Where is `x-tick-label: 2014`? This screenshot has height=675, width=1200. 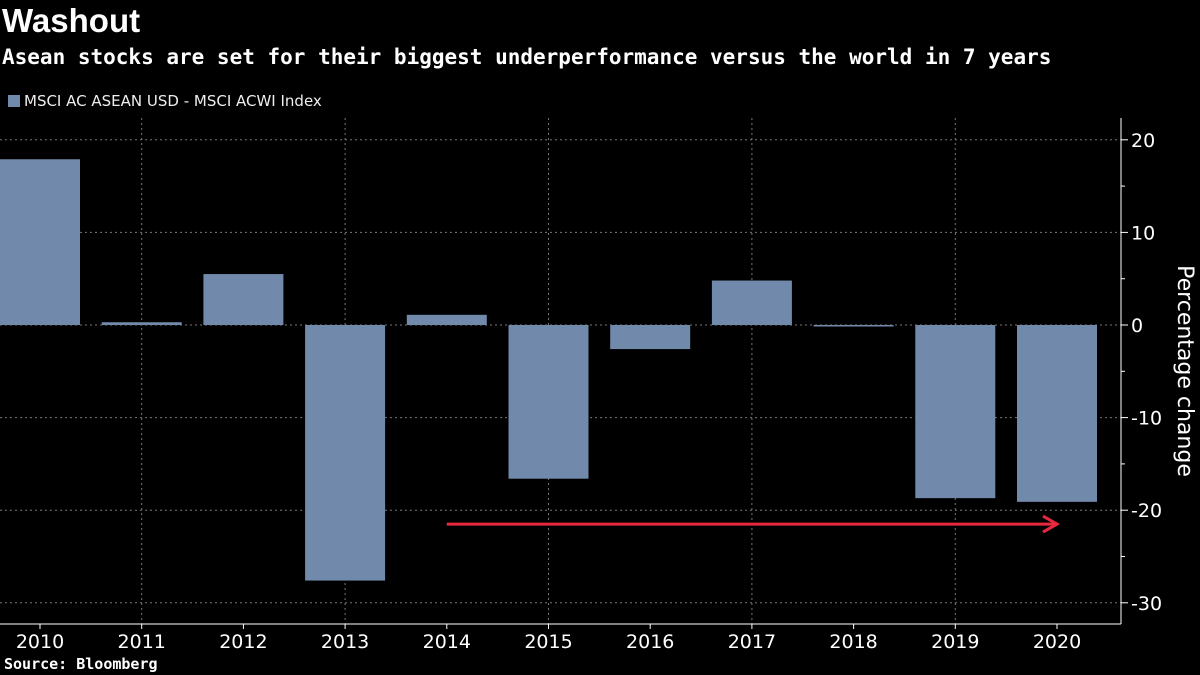
x-tick-label: 2014 is located at coordinates (447, 642).